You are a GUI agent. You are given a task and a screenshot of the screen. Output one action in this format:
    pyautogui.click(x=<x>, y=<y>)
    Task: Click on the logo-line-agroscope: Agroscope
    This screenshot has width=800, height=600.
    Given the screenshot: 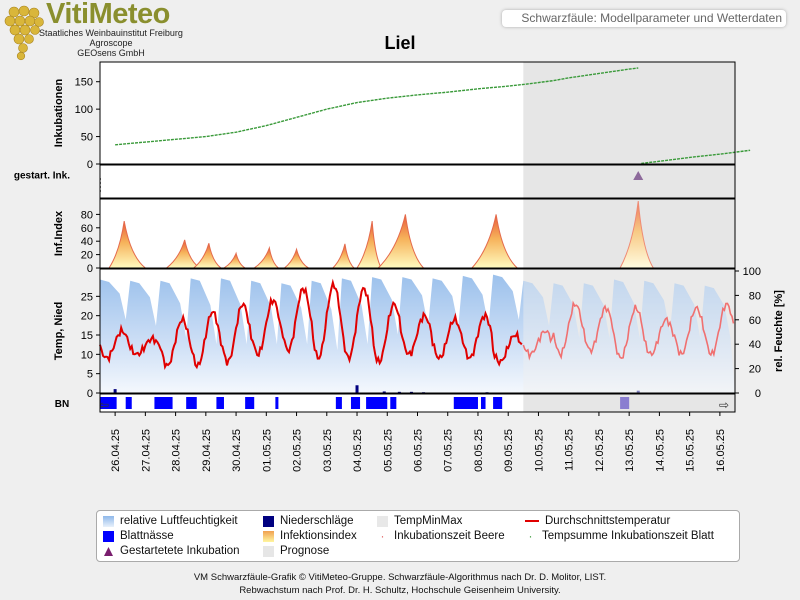 What is the action you would take?
    pyautogui.click(x=111, y=43)
    